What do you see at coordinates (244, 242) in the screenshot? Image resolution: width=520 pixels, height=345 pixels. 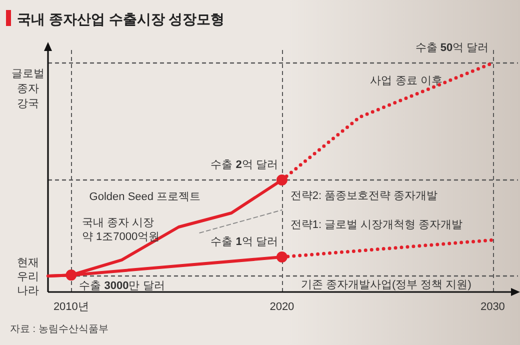 I see `annotation: 수출 1억 달러` at bounding box center [244, 242].